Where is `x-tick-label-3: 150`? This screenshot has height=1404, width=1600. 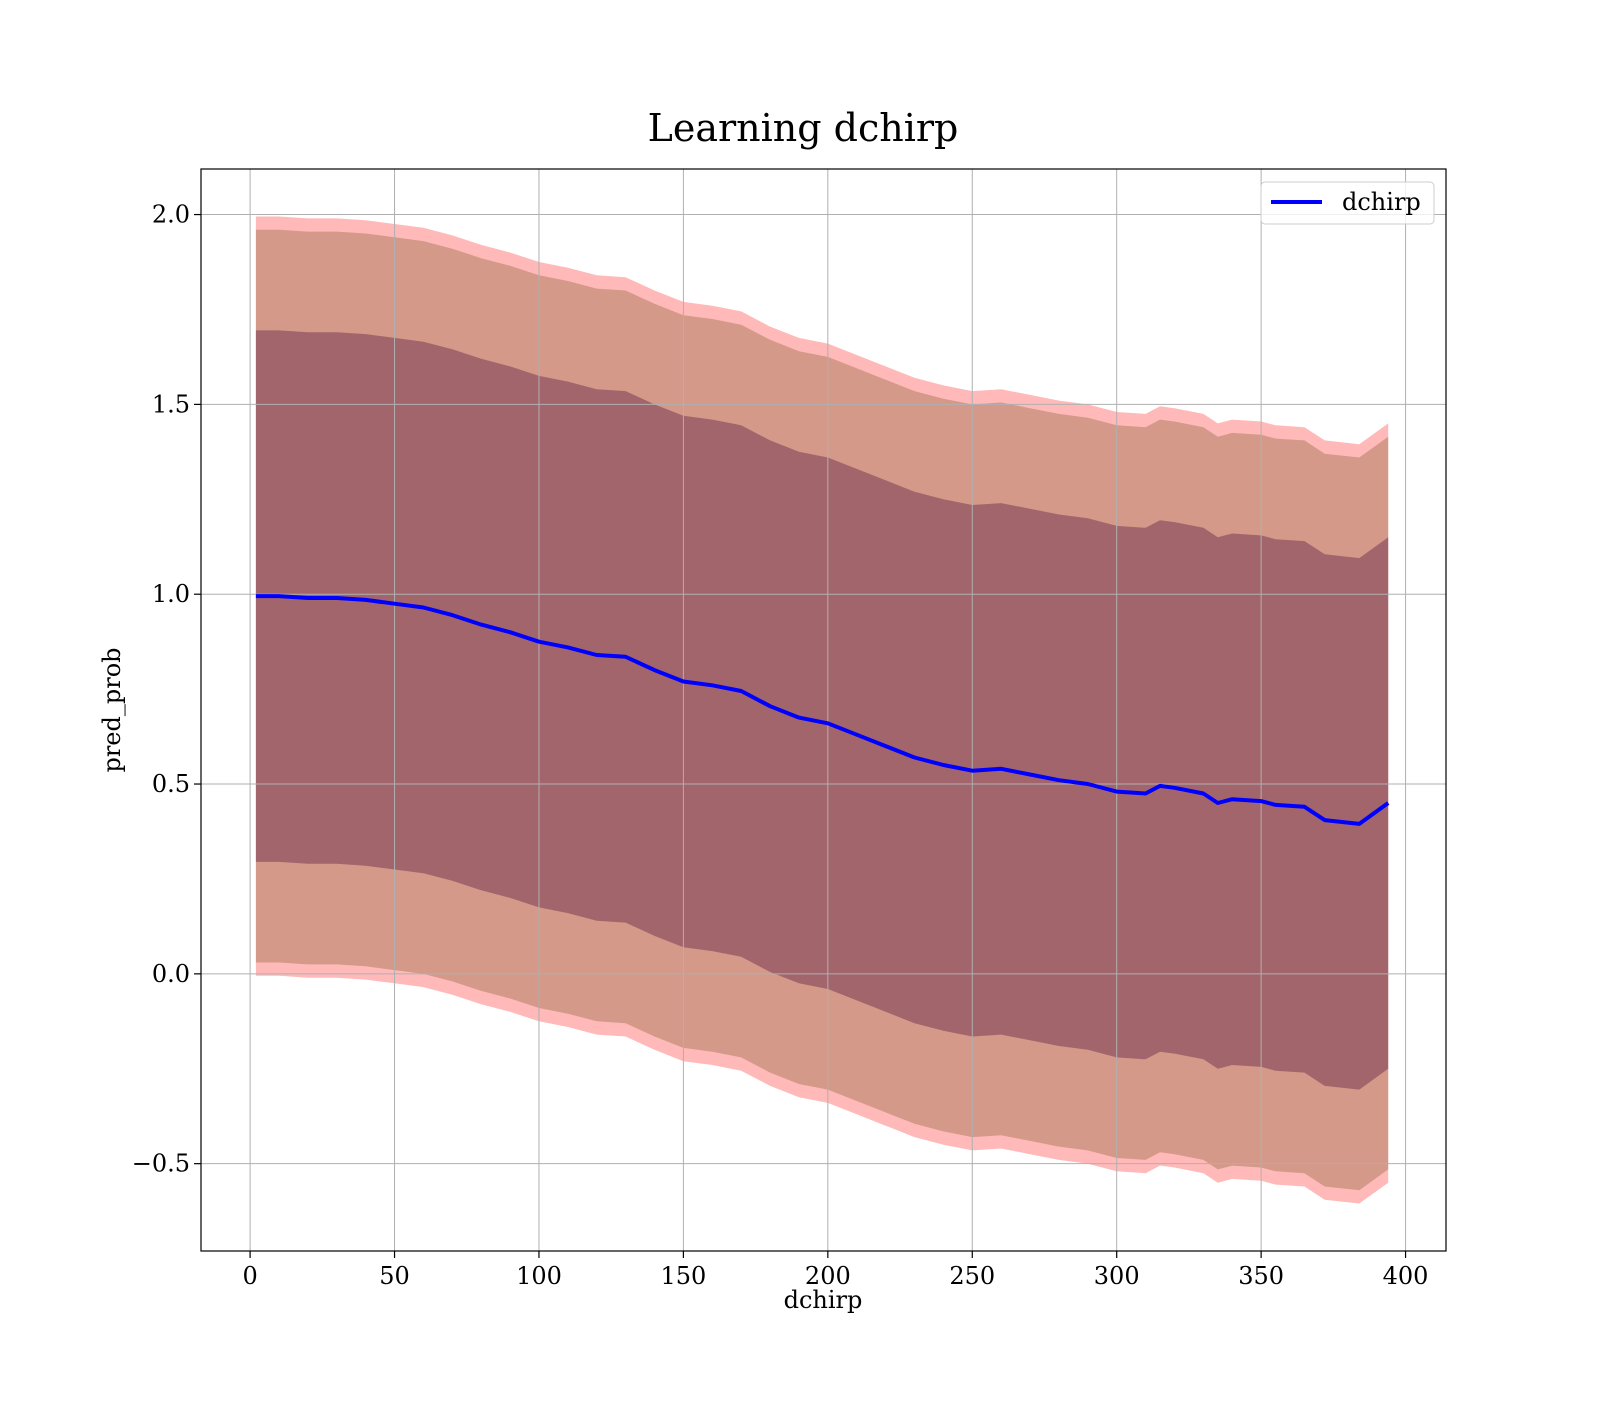
x-tick-label-3: 150 is located at coordinates (683, 1276).